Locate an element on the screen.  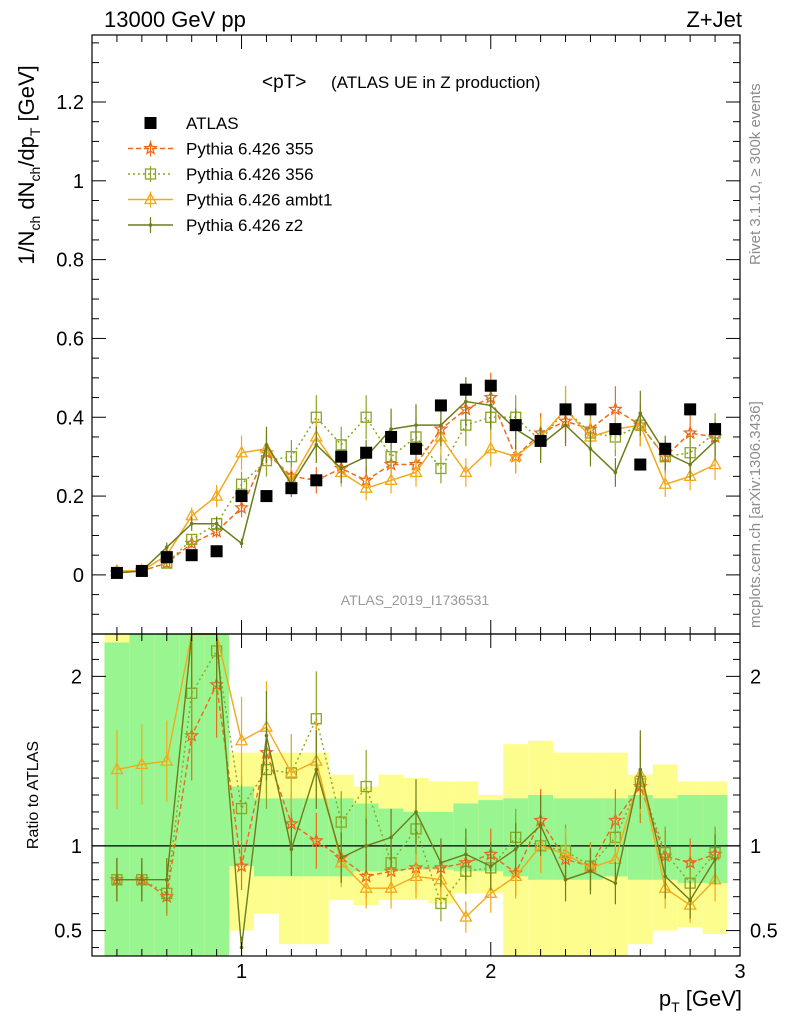
y-tick-label: 0.4 is located at coordinates (70, 418).